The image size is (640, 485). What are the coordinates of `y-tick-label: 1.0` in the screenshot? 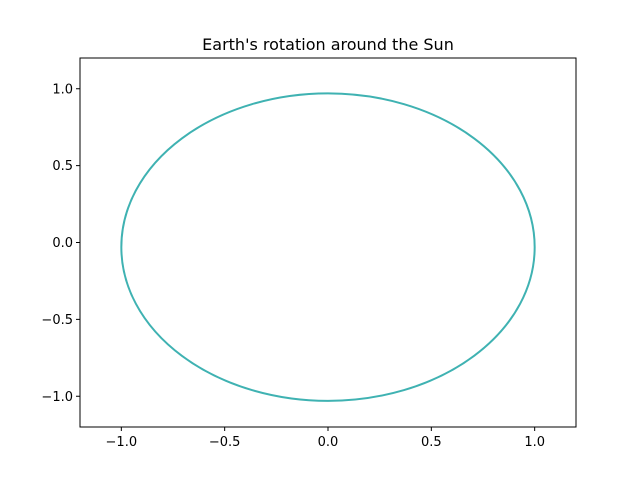 It's located at (62, 89).